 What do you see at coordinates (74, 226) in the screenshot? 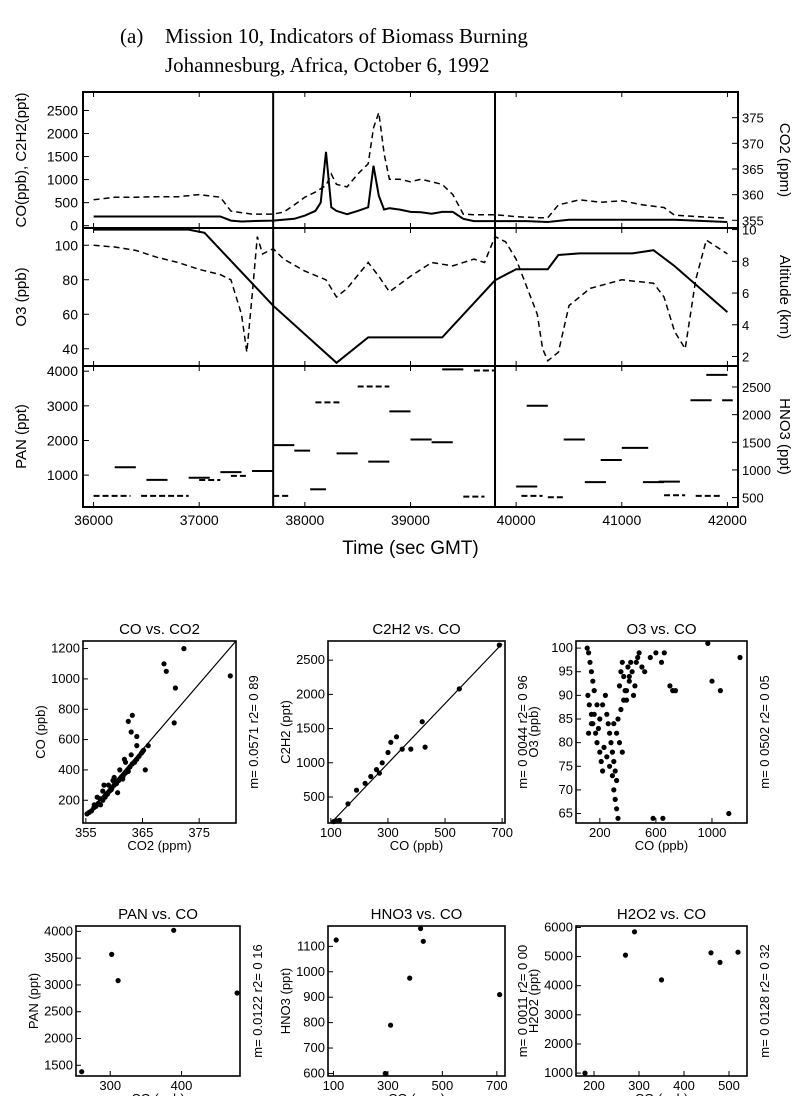
I see `y-tick-label: 0` at bounding box center [74, 226].